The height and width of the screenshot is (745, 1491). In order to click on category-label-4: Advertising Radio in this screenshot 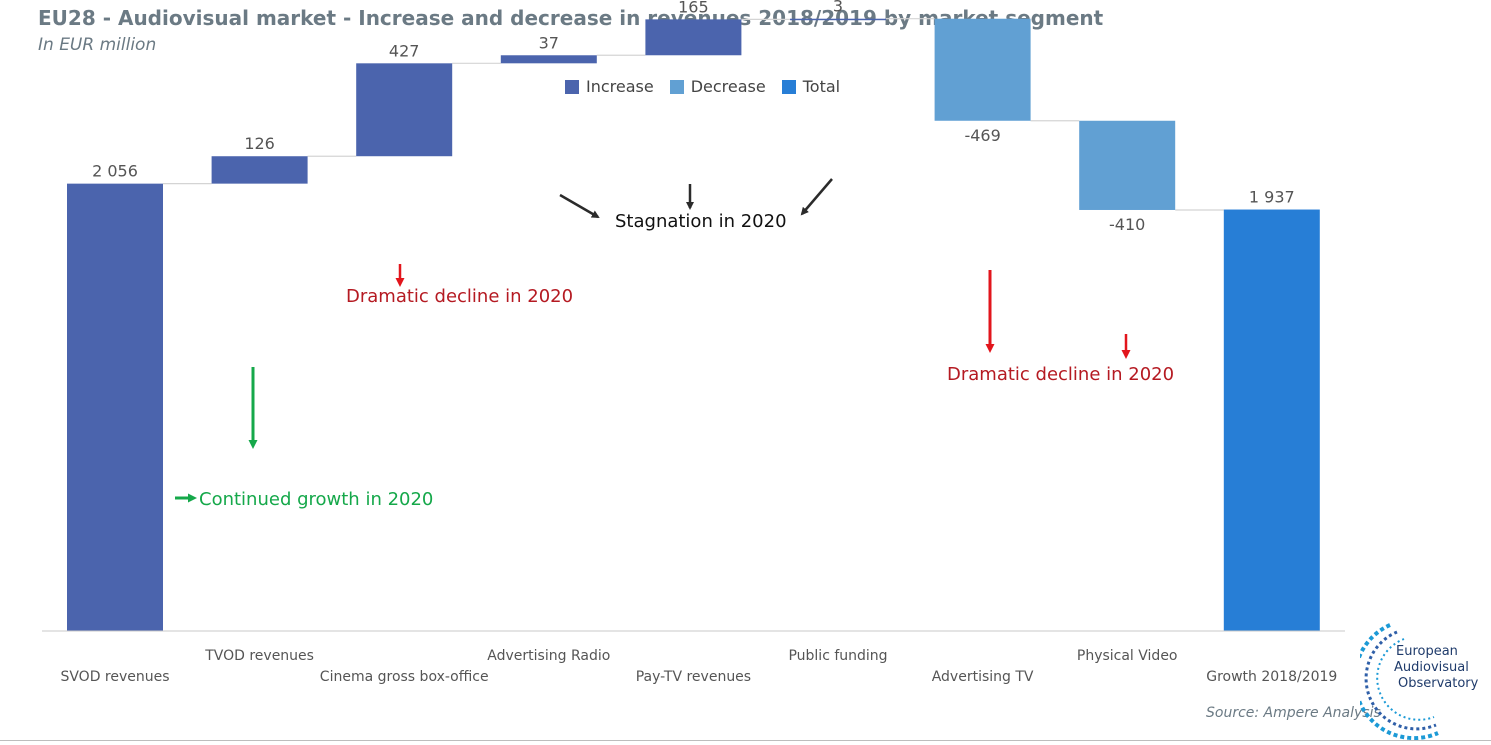, I will do `click(548, 656)`.